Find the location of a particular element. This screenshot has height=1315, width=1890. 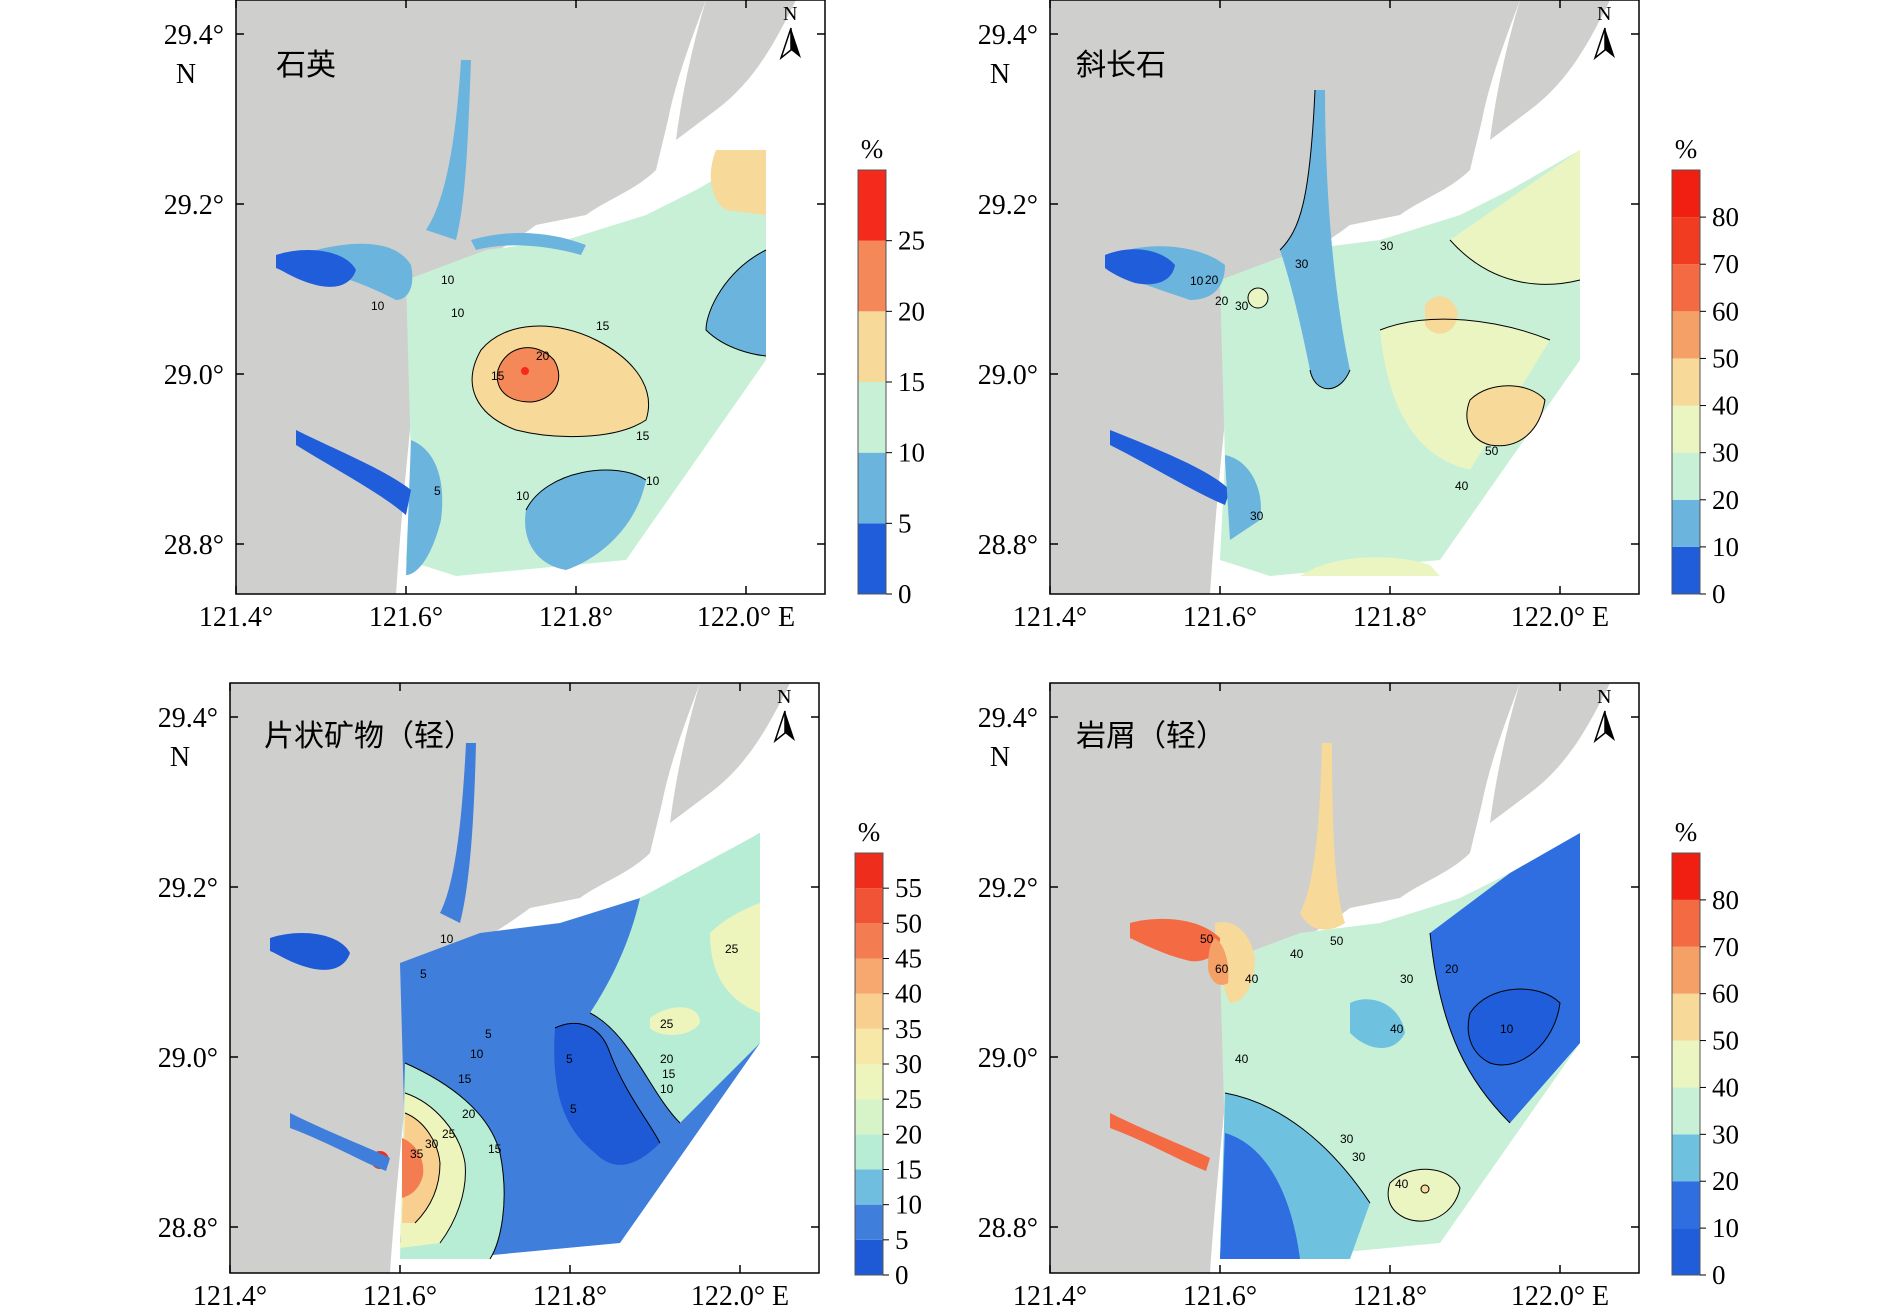

contour-zone-40-south is located at coordinates (1370, 566).